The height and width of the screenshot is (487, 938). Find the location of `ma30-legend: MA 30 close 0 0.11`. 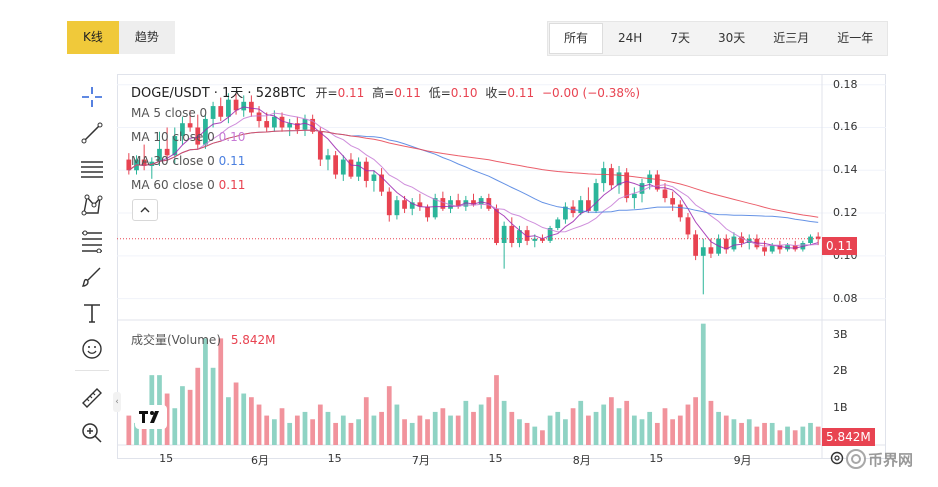

ma30-legend: MA 30 close 0 0.11 is located at coordinates (188, 161).